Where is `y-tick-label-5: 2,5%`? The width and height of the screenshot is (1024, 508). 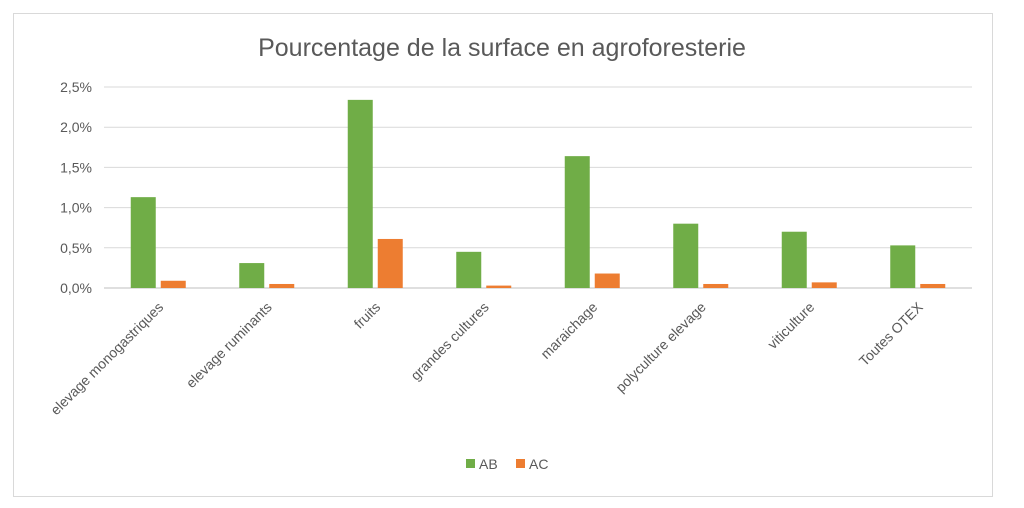
y-tick-label-5: 2,5% is located at coordinates (76, 87).